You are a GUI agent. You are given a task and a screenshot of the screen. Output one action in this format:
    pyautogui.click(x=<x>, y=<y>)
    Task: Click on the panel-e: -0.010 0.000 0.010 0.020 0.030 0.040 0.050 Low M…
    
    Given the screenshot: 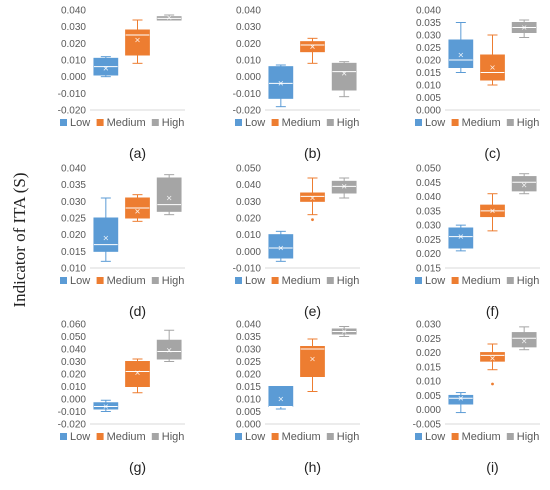 What is the action you would take?
    pyautogui.click(x=296, y=241)
    